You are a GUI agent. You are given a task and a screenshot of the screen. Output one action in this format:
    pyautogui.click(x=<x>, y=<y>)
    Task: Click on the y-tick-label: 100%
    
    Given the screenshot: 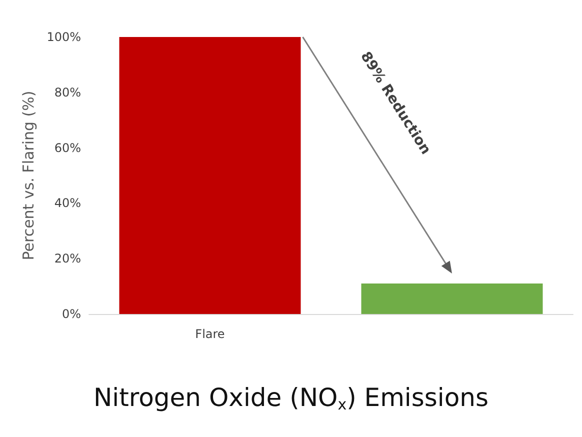 What is the action you would take?
    pyautogui.click(x=63, y=37)
    